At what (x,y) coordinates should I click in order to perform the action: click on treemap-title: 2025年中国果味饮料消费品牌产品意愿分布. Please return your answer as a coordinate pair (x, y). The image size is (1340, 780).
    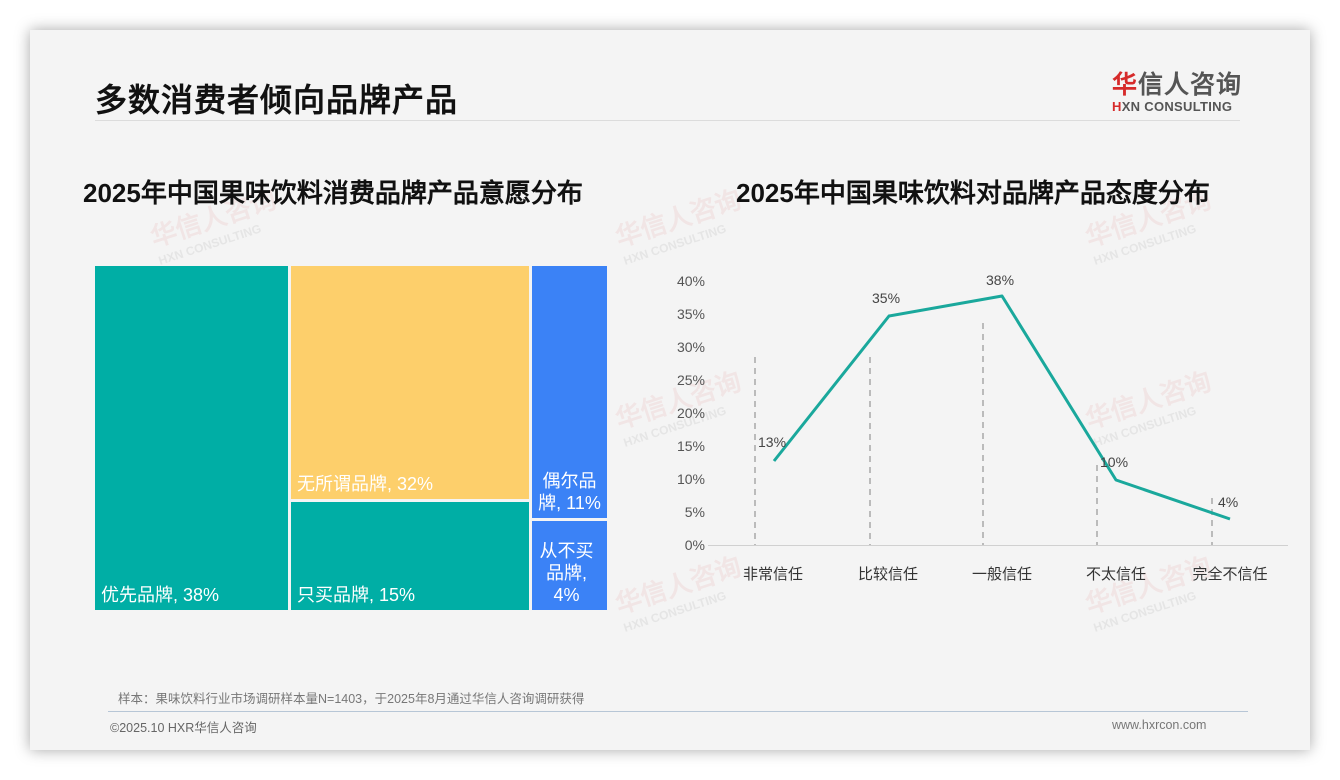
    Looking at the image, I should click on (333, 193).